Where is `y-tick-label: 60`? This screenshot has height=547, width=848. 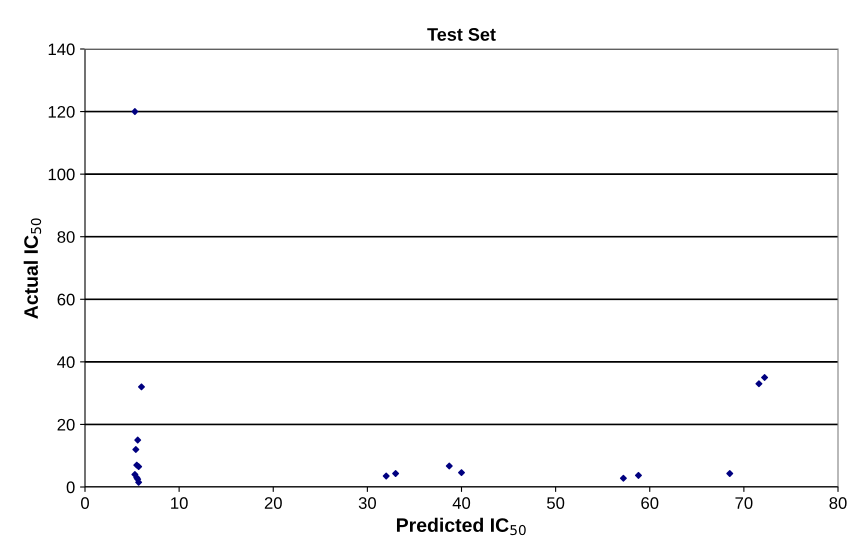
y-tick-label: 60 is located at coordinates (66, 300).